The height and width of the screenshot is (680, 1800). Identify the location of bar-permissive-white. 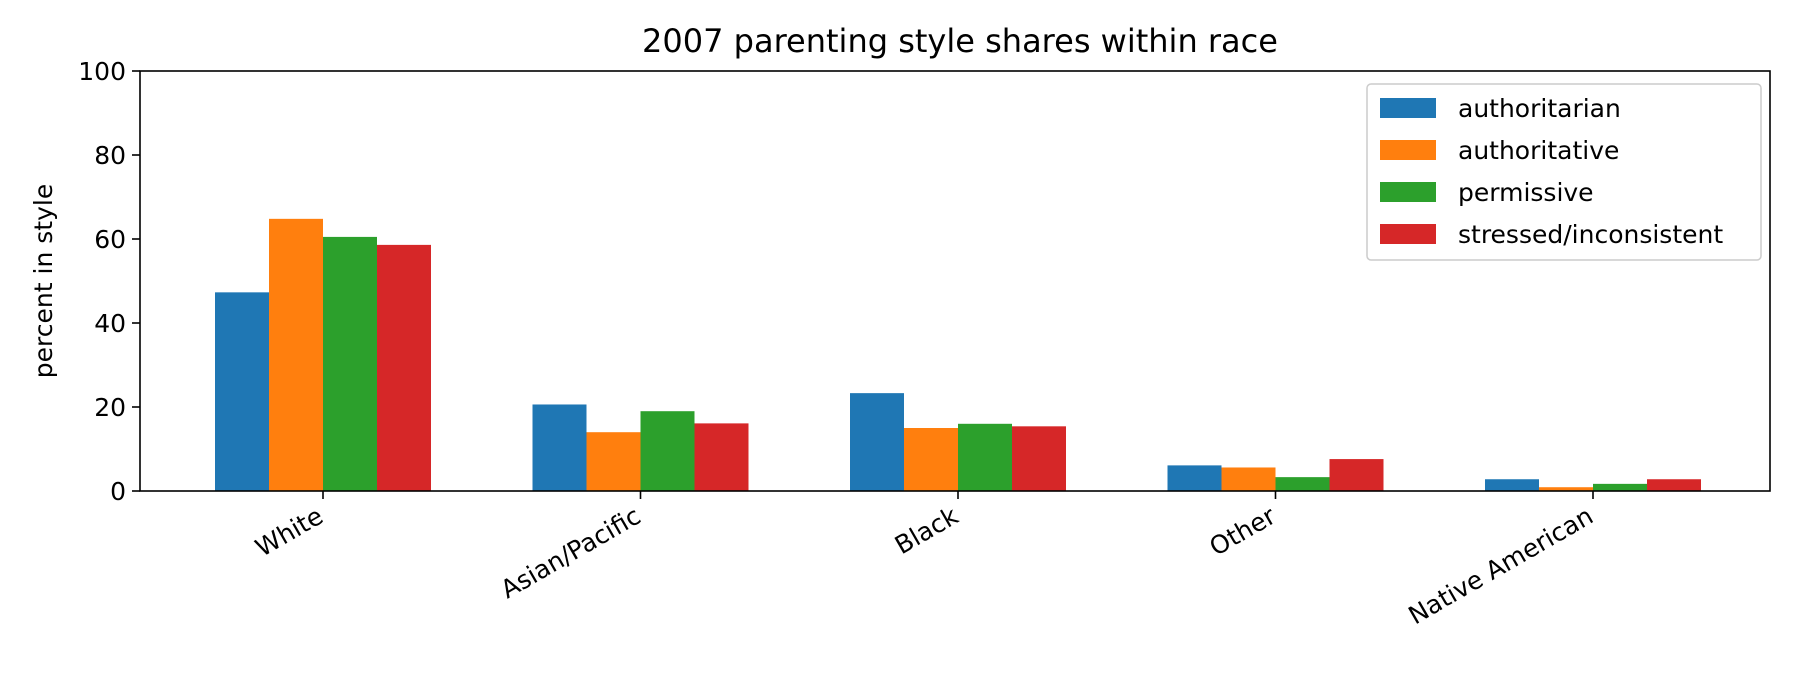
(350, 363).